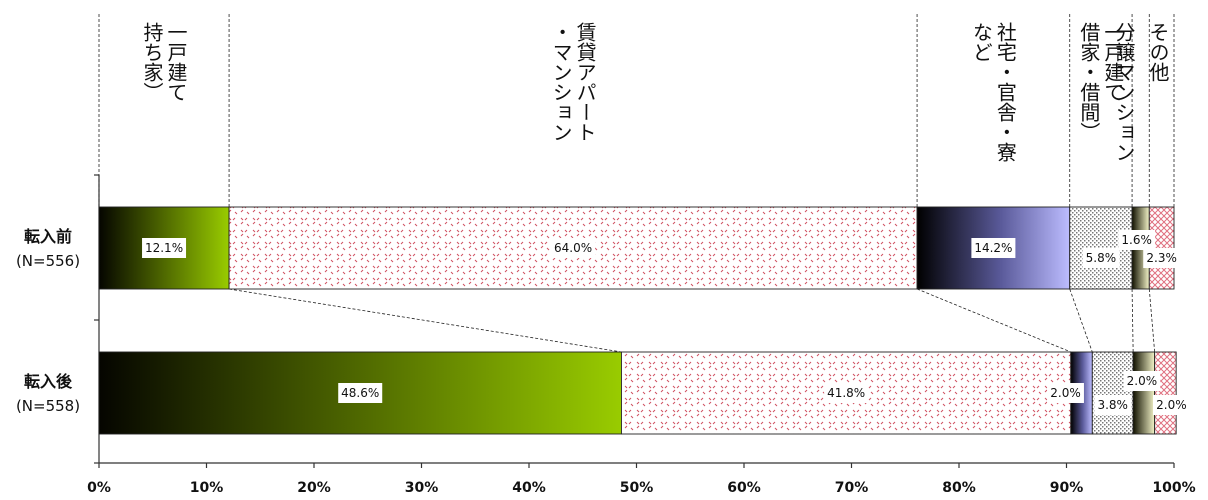 The height and width of the screenshot is (500, 1208). What do you see at coordinates (637, 488) in the screenshot?
I see `x-tick-label: 50%` at bounding box center [637, 488].